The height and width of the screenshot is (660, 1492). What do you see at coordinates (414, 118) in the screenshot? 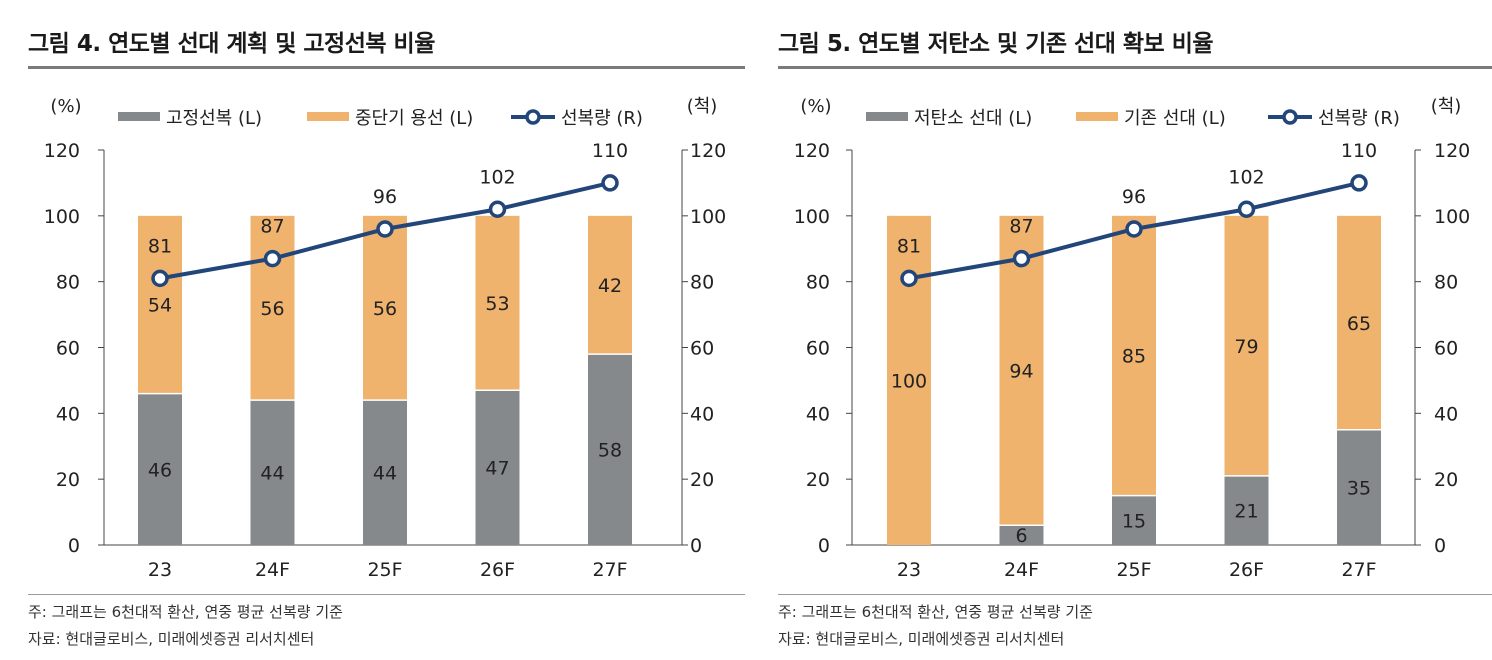
I see `legend-label: 중단기 용선 (L)` at bounding box center [414, 118].